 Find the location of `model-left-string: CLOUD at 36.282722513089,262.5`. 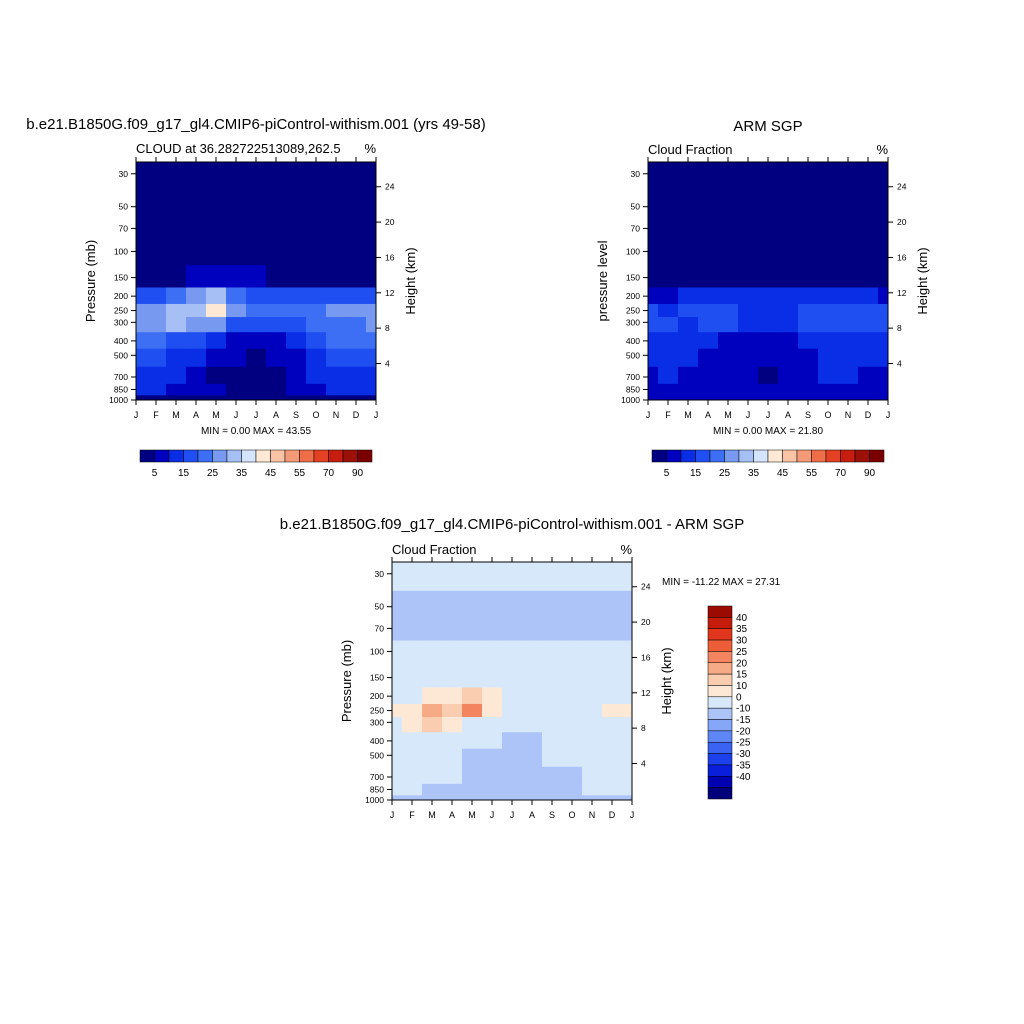

model-left-string: CLOUD at 36.282722513089,262.5 is located at coordinates (238, 148).